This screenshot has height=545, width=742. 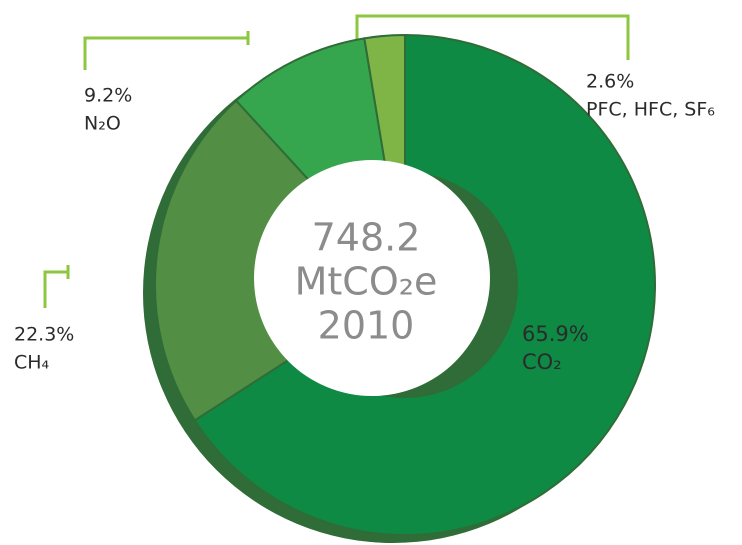 What do you see at coordinates (555, 334) in the screenshot?
I see `value-label: 65.9%` at bounding box center [555, 334].